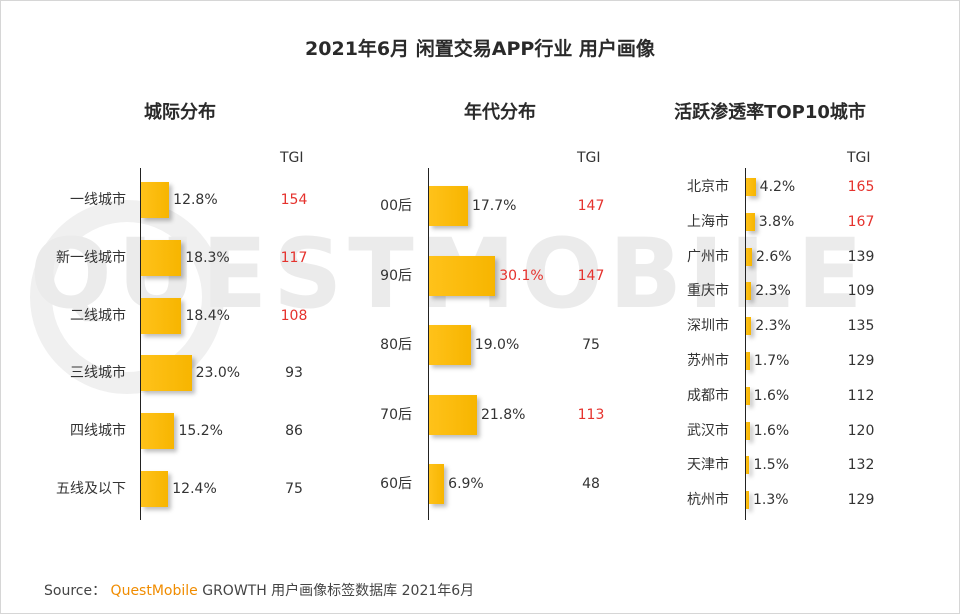 Image resolution: width=960 pixels, height=614 pixels. What do you see at coordinates (500, 112) in the screenshot?
I see `panel-title-age: 年代分布` at bounding box center [500, 112].